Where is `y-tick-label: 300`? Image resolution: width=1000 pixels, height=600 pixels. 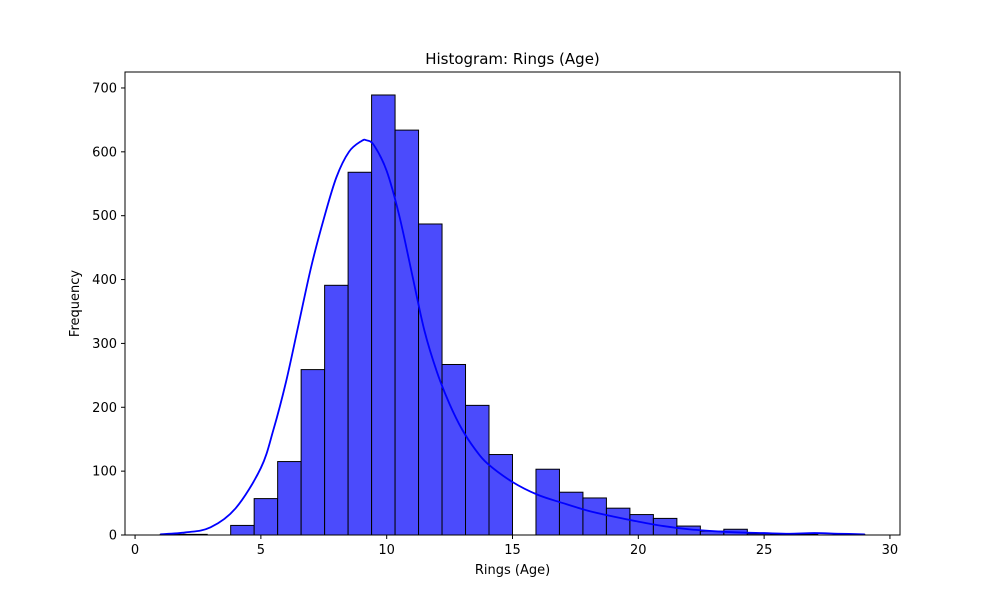 y-tick-label: 300 is located at coordinates (104, 344).